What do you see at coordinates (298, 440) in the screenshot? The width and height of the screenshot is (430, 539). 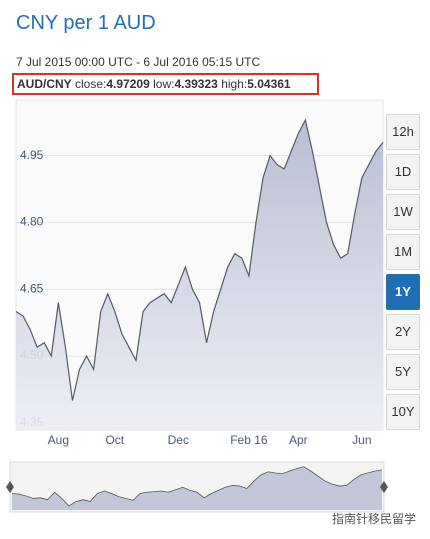 I see `x-tick-label: Apr` at bounding box center [298, 440].